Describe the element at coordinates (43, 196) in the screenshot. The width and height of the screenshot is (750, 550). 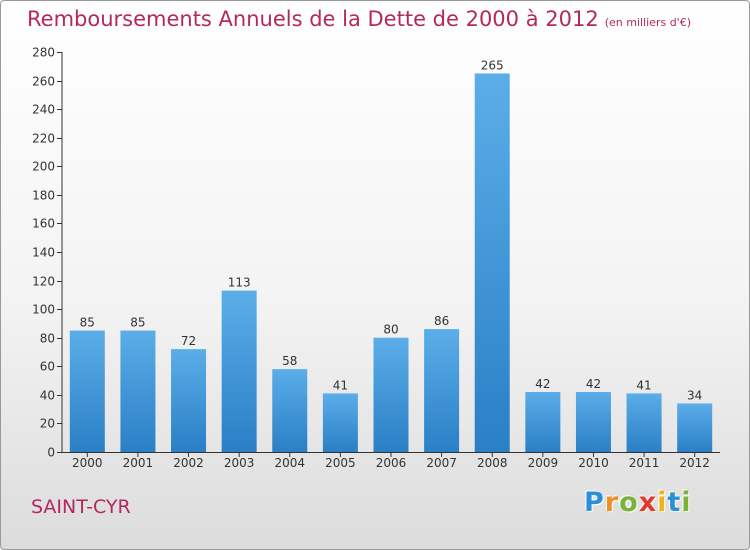
I see `y-tick-label: 180` at that location.